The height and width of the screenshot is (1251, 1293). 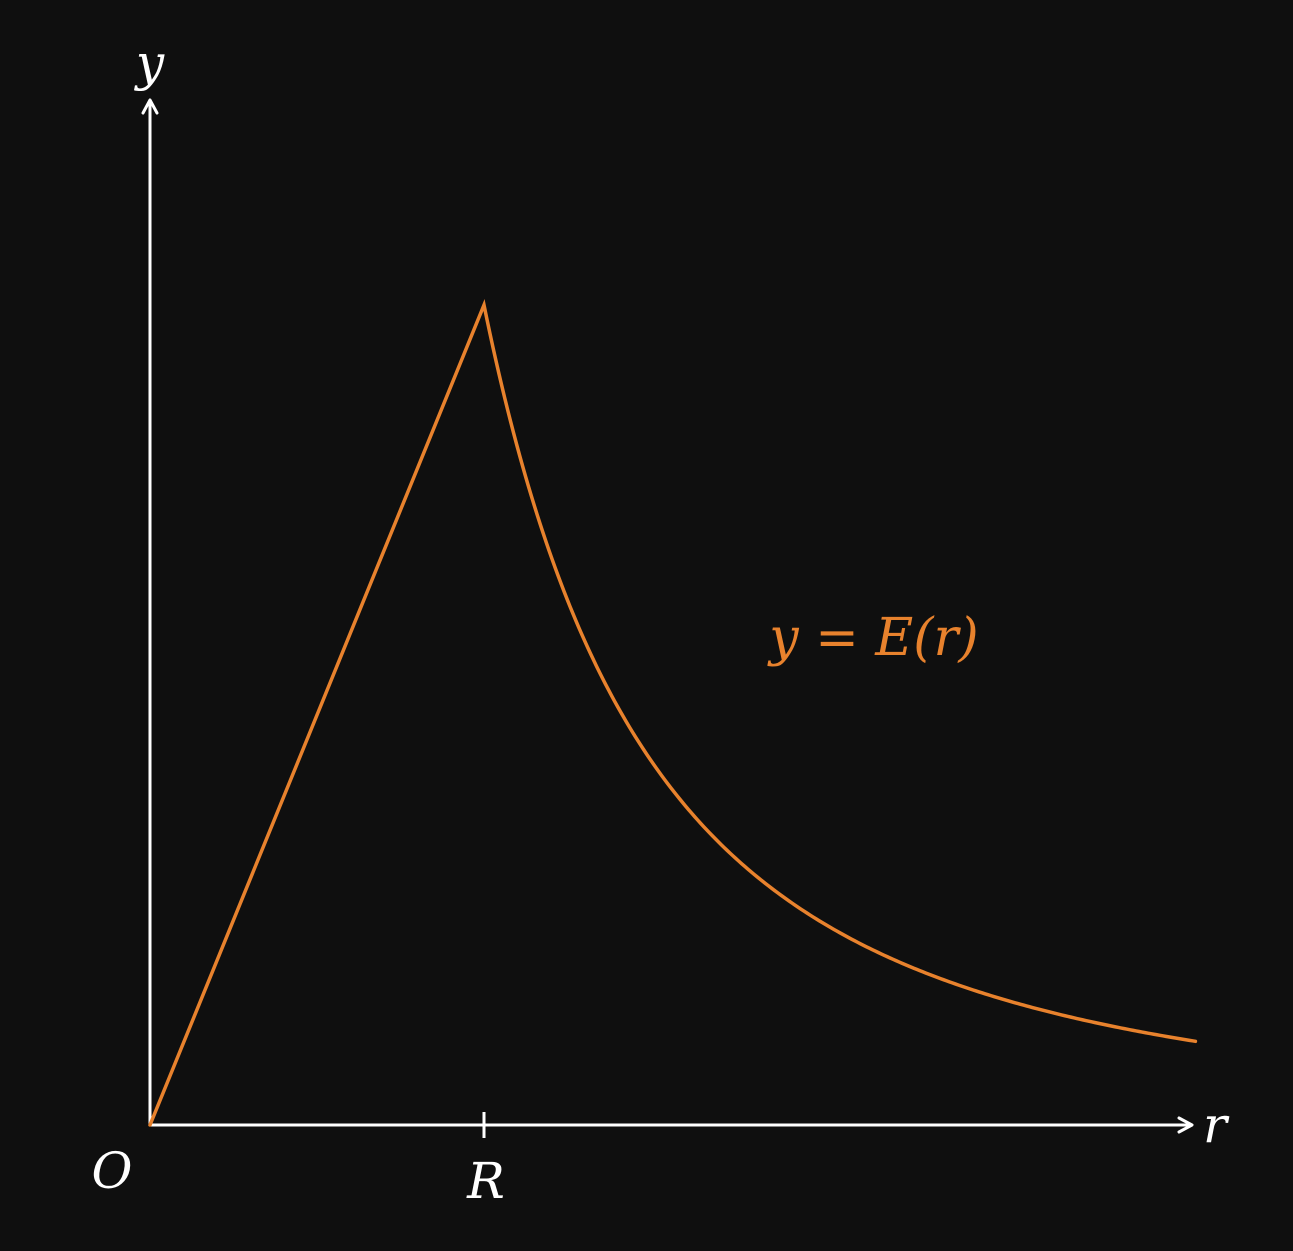 I want to click on x-axis-arrowhead, so click(x=1185, y=1125).